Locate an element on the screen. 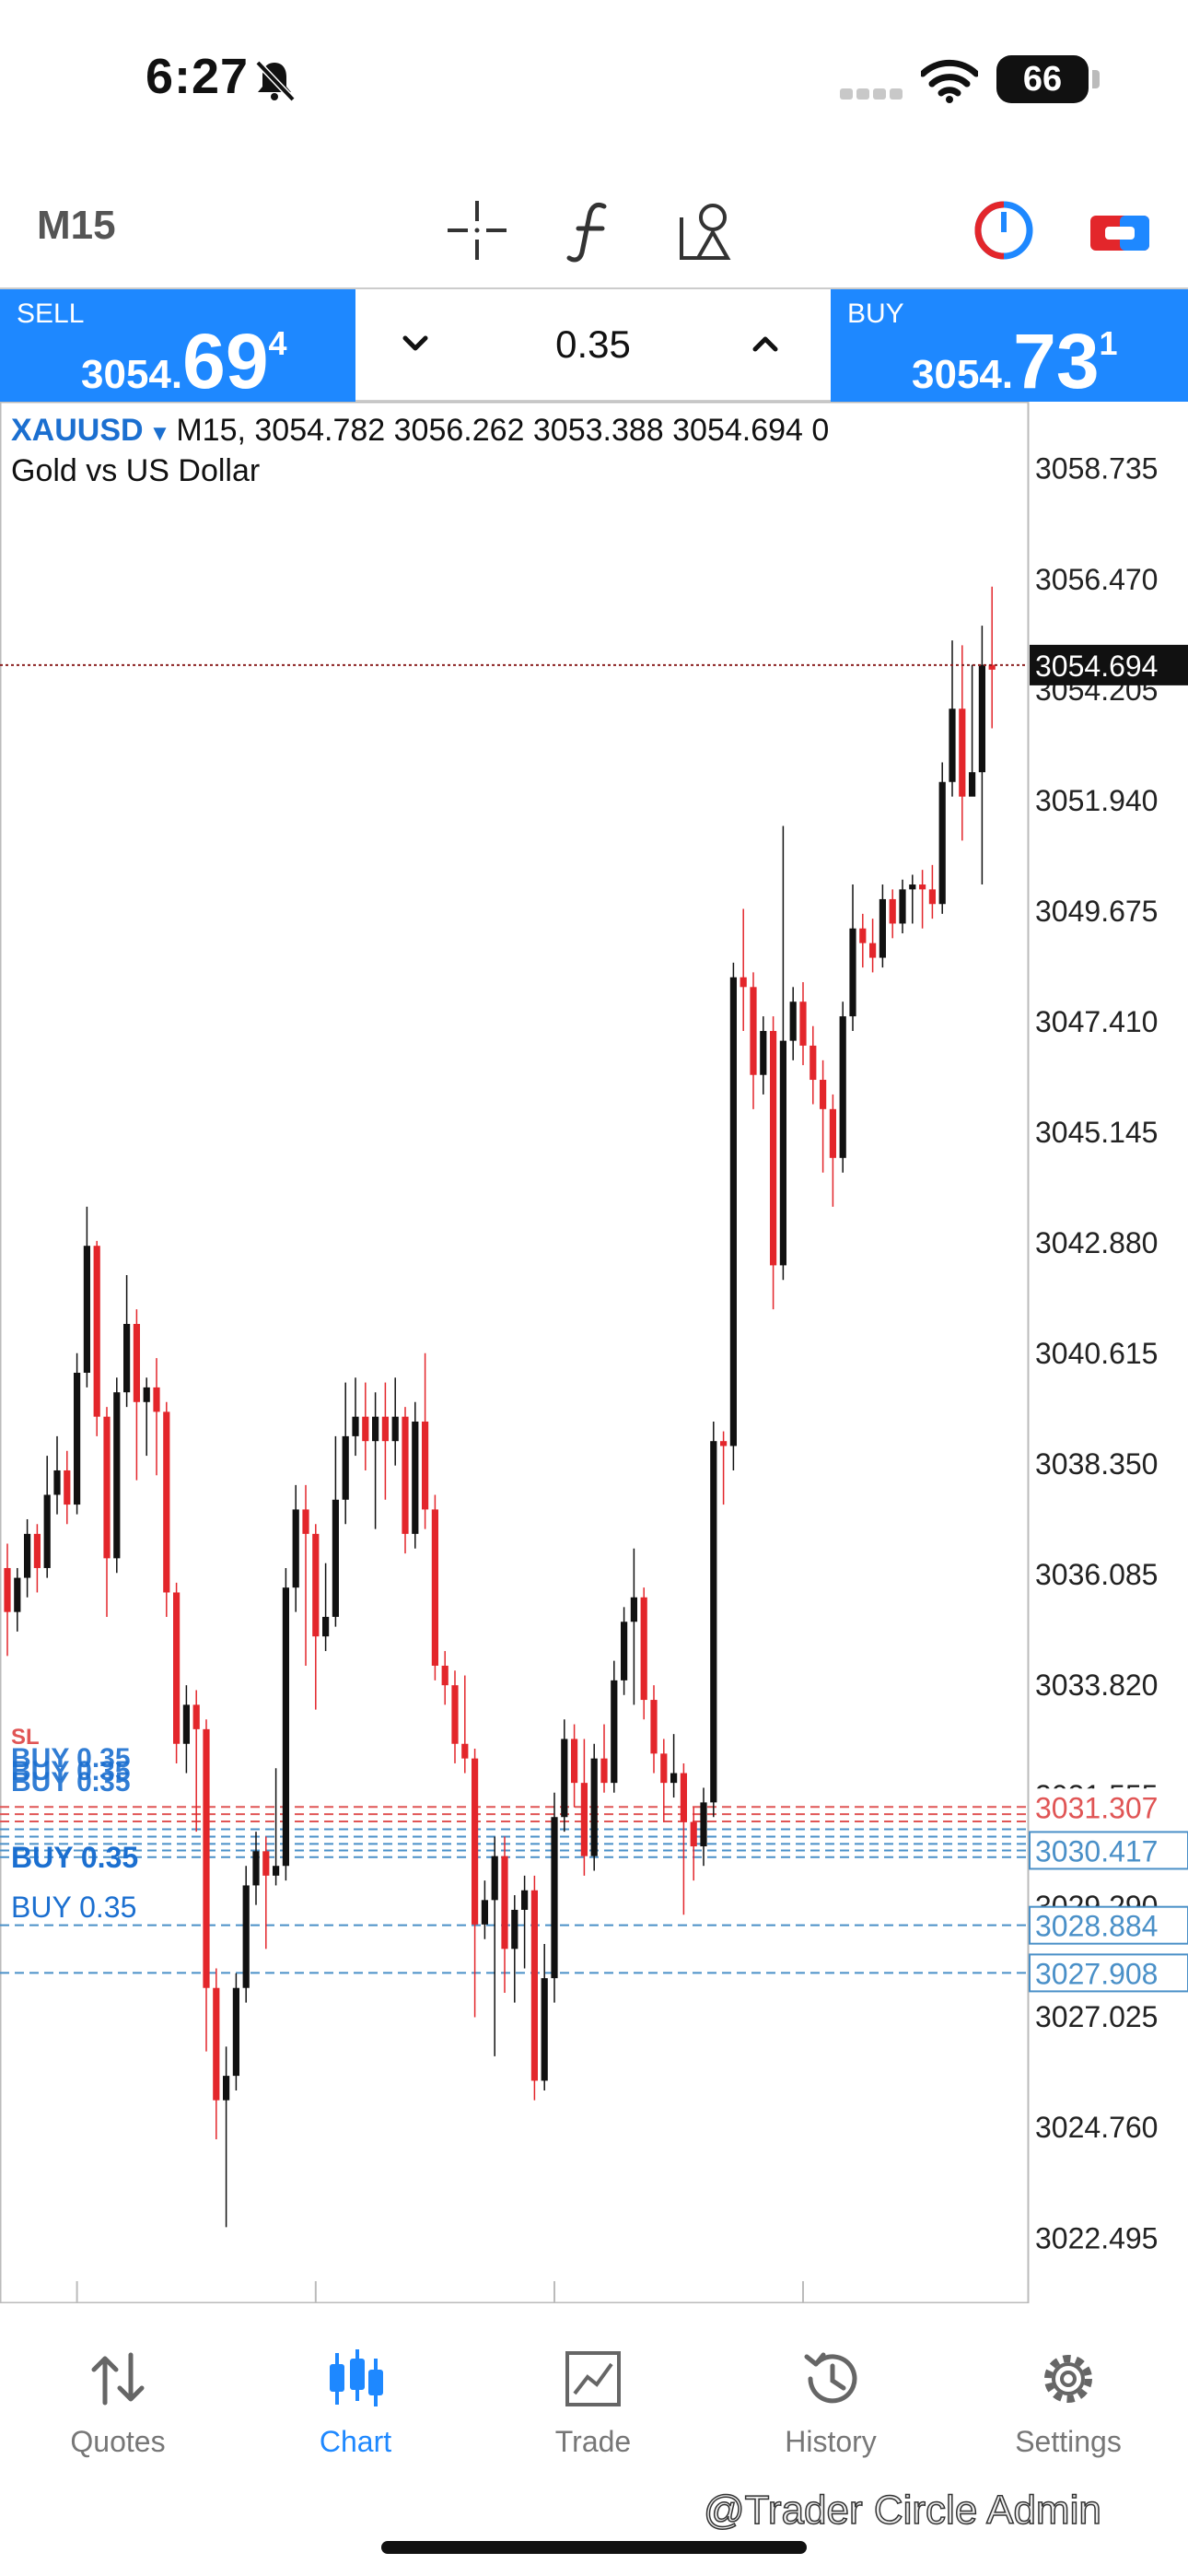 The image size is (1188, 2576). level-tag-text: 3028.884 is located at coordinates (1096, 1927).